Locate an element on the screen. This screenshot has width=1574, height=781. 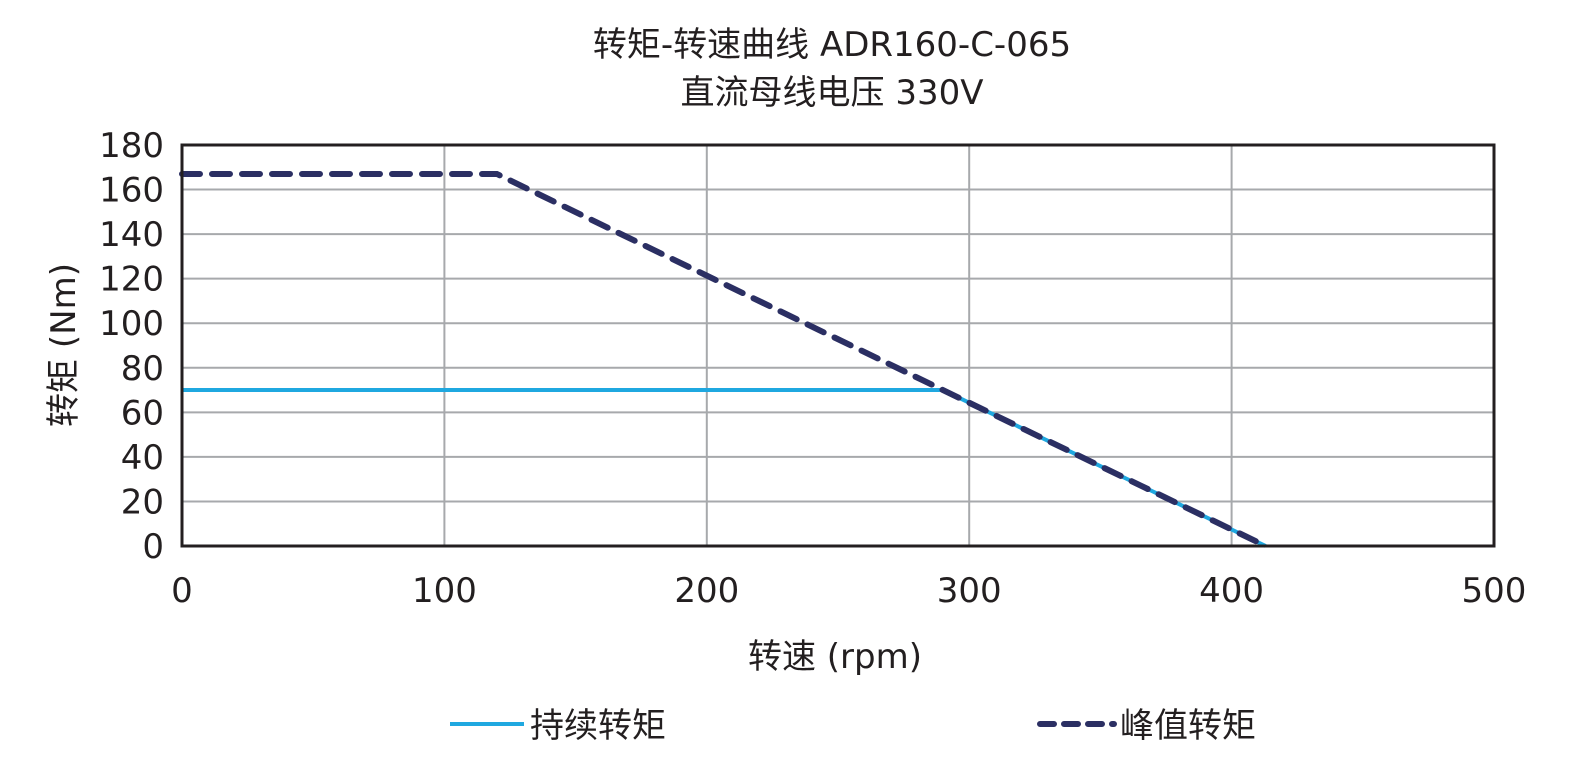
x-tick-label: 300 is located at coordinates (969, 591).